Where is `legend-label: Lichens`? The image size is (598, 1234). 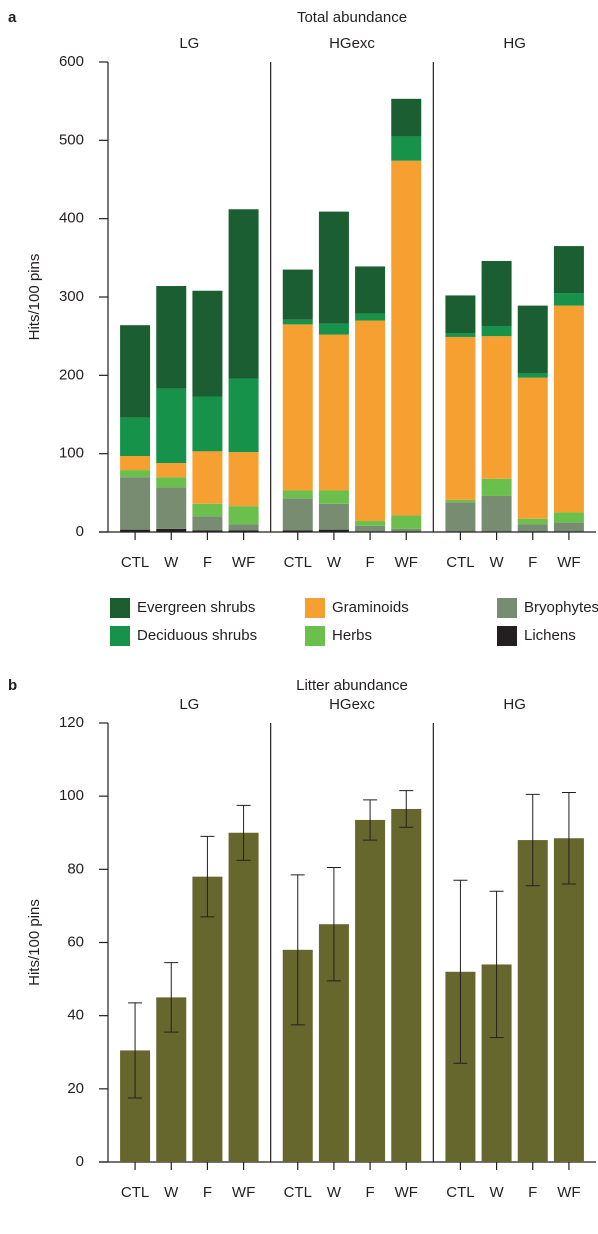 legend-label: Lichens is located at coordinates (550, 635).